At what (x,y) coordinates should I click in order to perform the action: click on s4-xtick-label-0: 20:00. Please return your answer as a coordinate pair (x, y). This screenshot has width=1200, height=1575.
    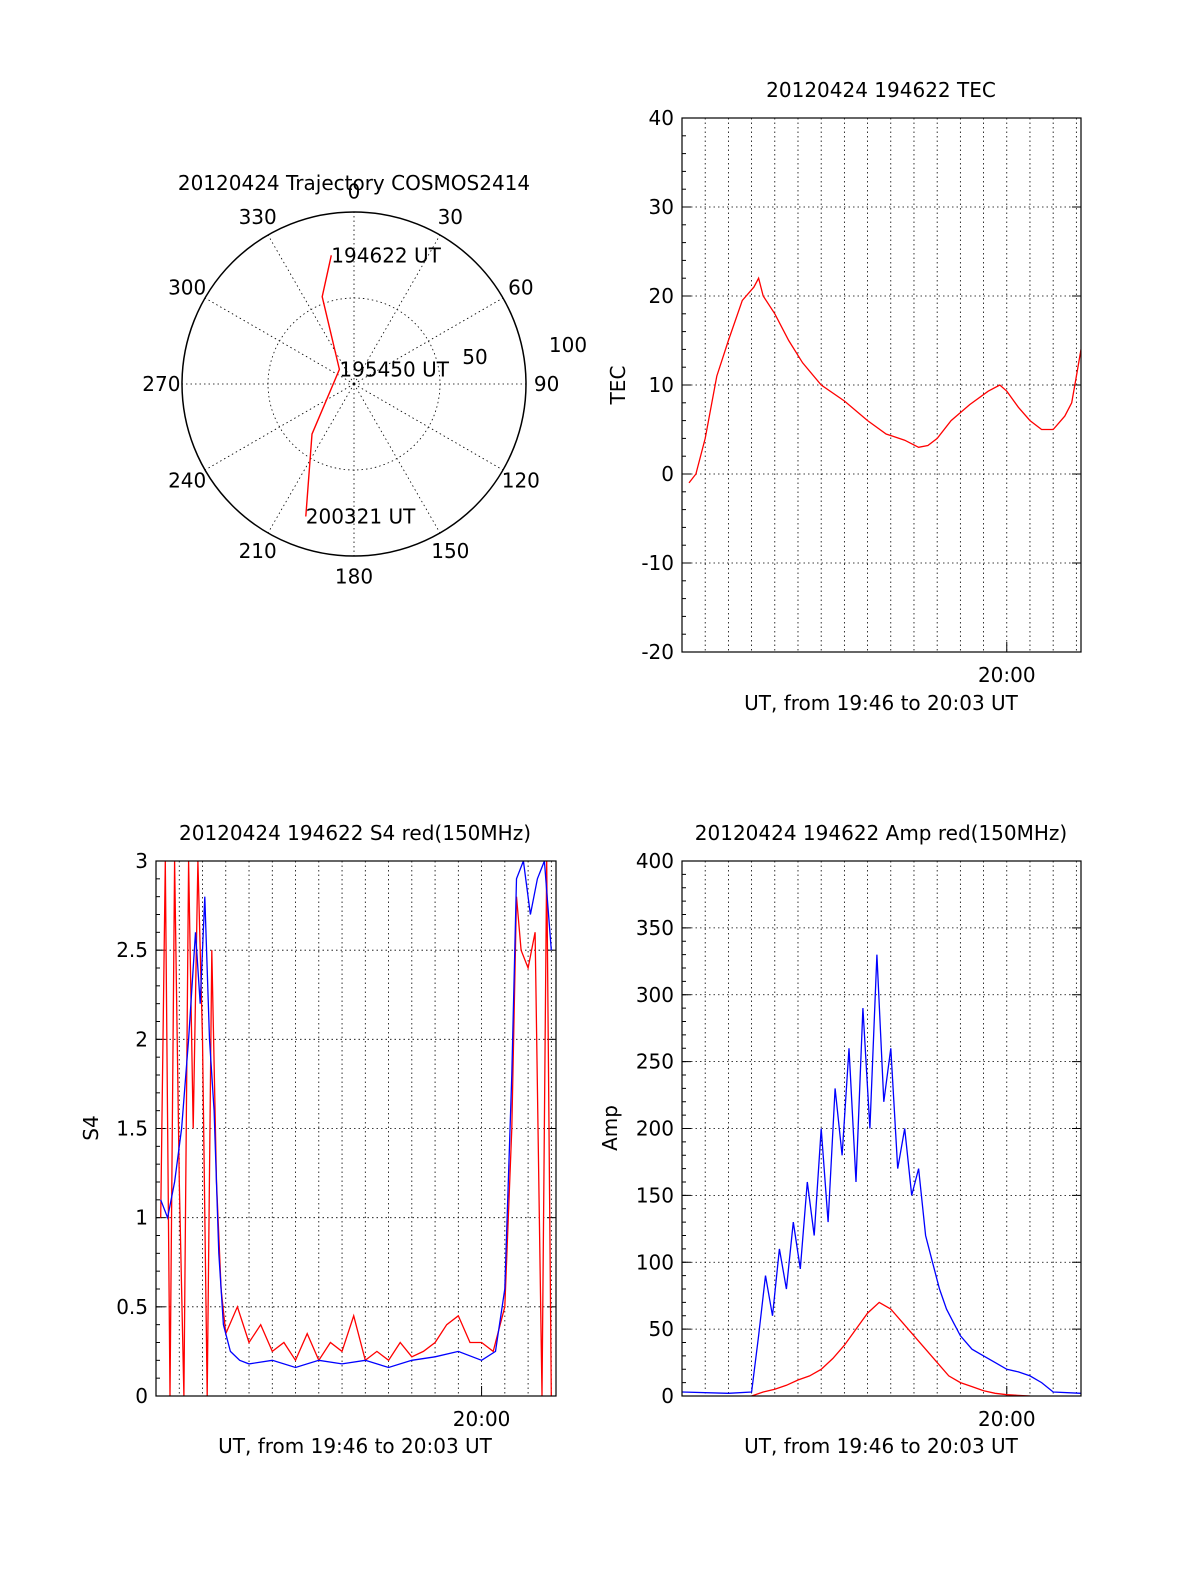
    Looking at the image, I should click on (482, 1419).